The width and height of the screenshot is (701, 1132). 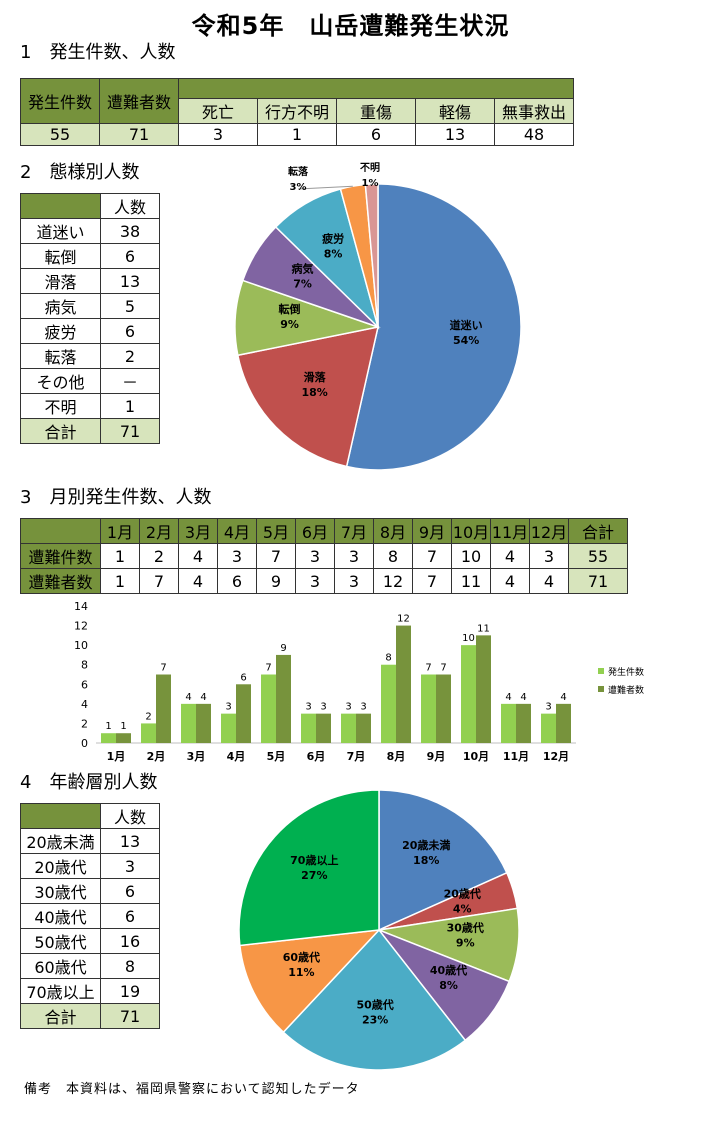 What do you see at coordinates (130, 816) in the screenshot?
I see `age-header-count: 人数` at bounding box center [130, 816].